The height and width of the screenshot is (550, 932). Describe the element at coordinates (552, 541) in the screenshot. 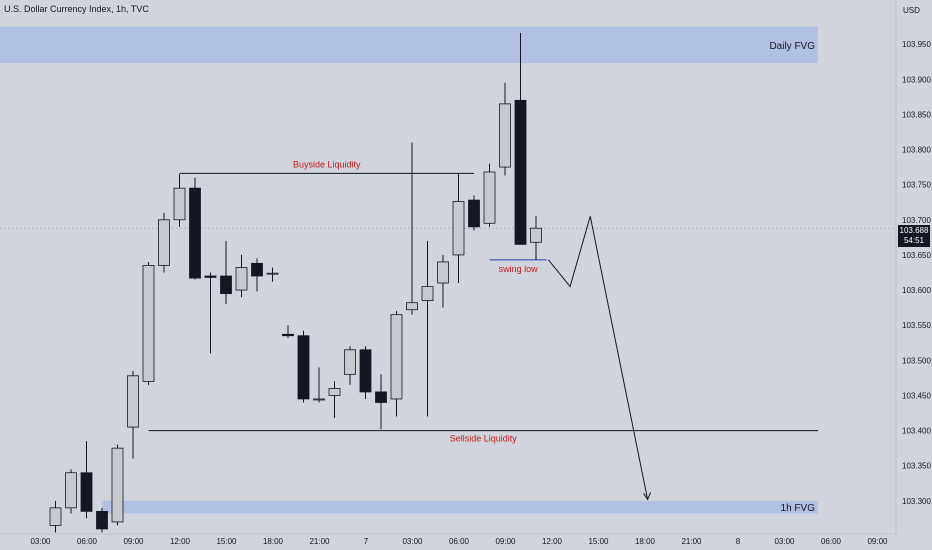

I see `time-tick-label: 12:00` at that location.